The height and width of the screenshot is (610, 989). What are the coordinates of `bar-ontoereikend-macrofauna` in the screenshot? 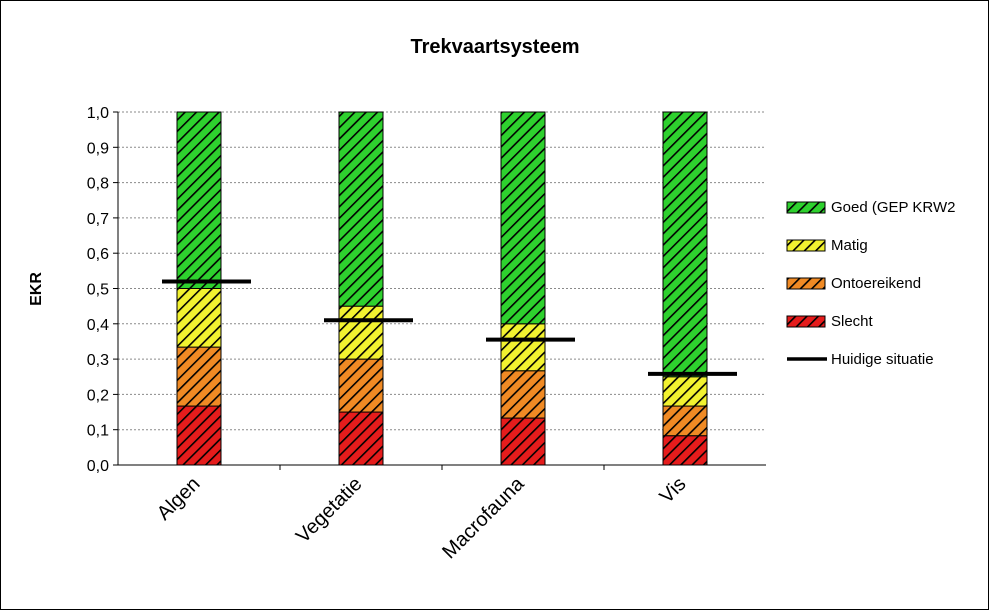 It's located at (523, 394).